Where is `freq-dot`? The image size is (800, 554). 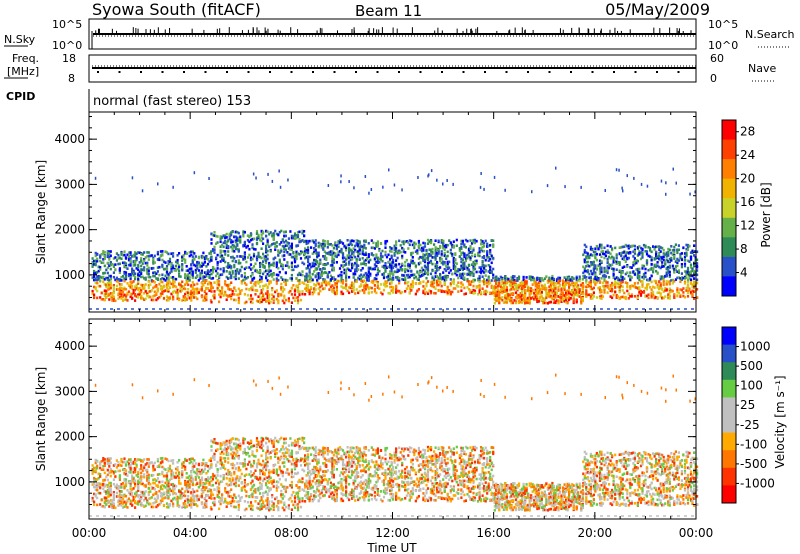 freq-dot is located at coordinates (248, 72).